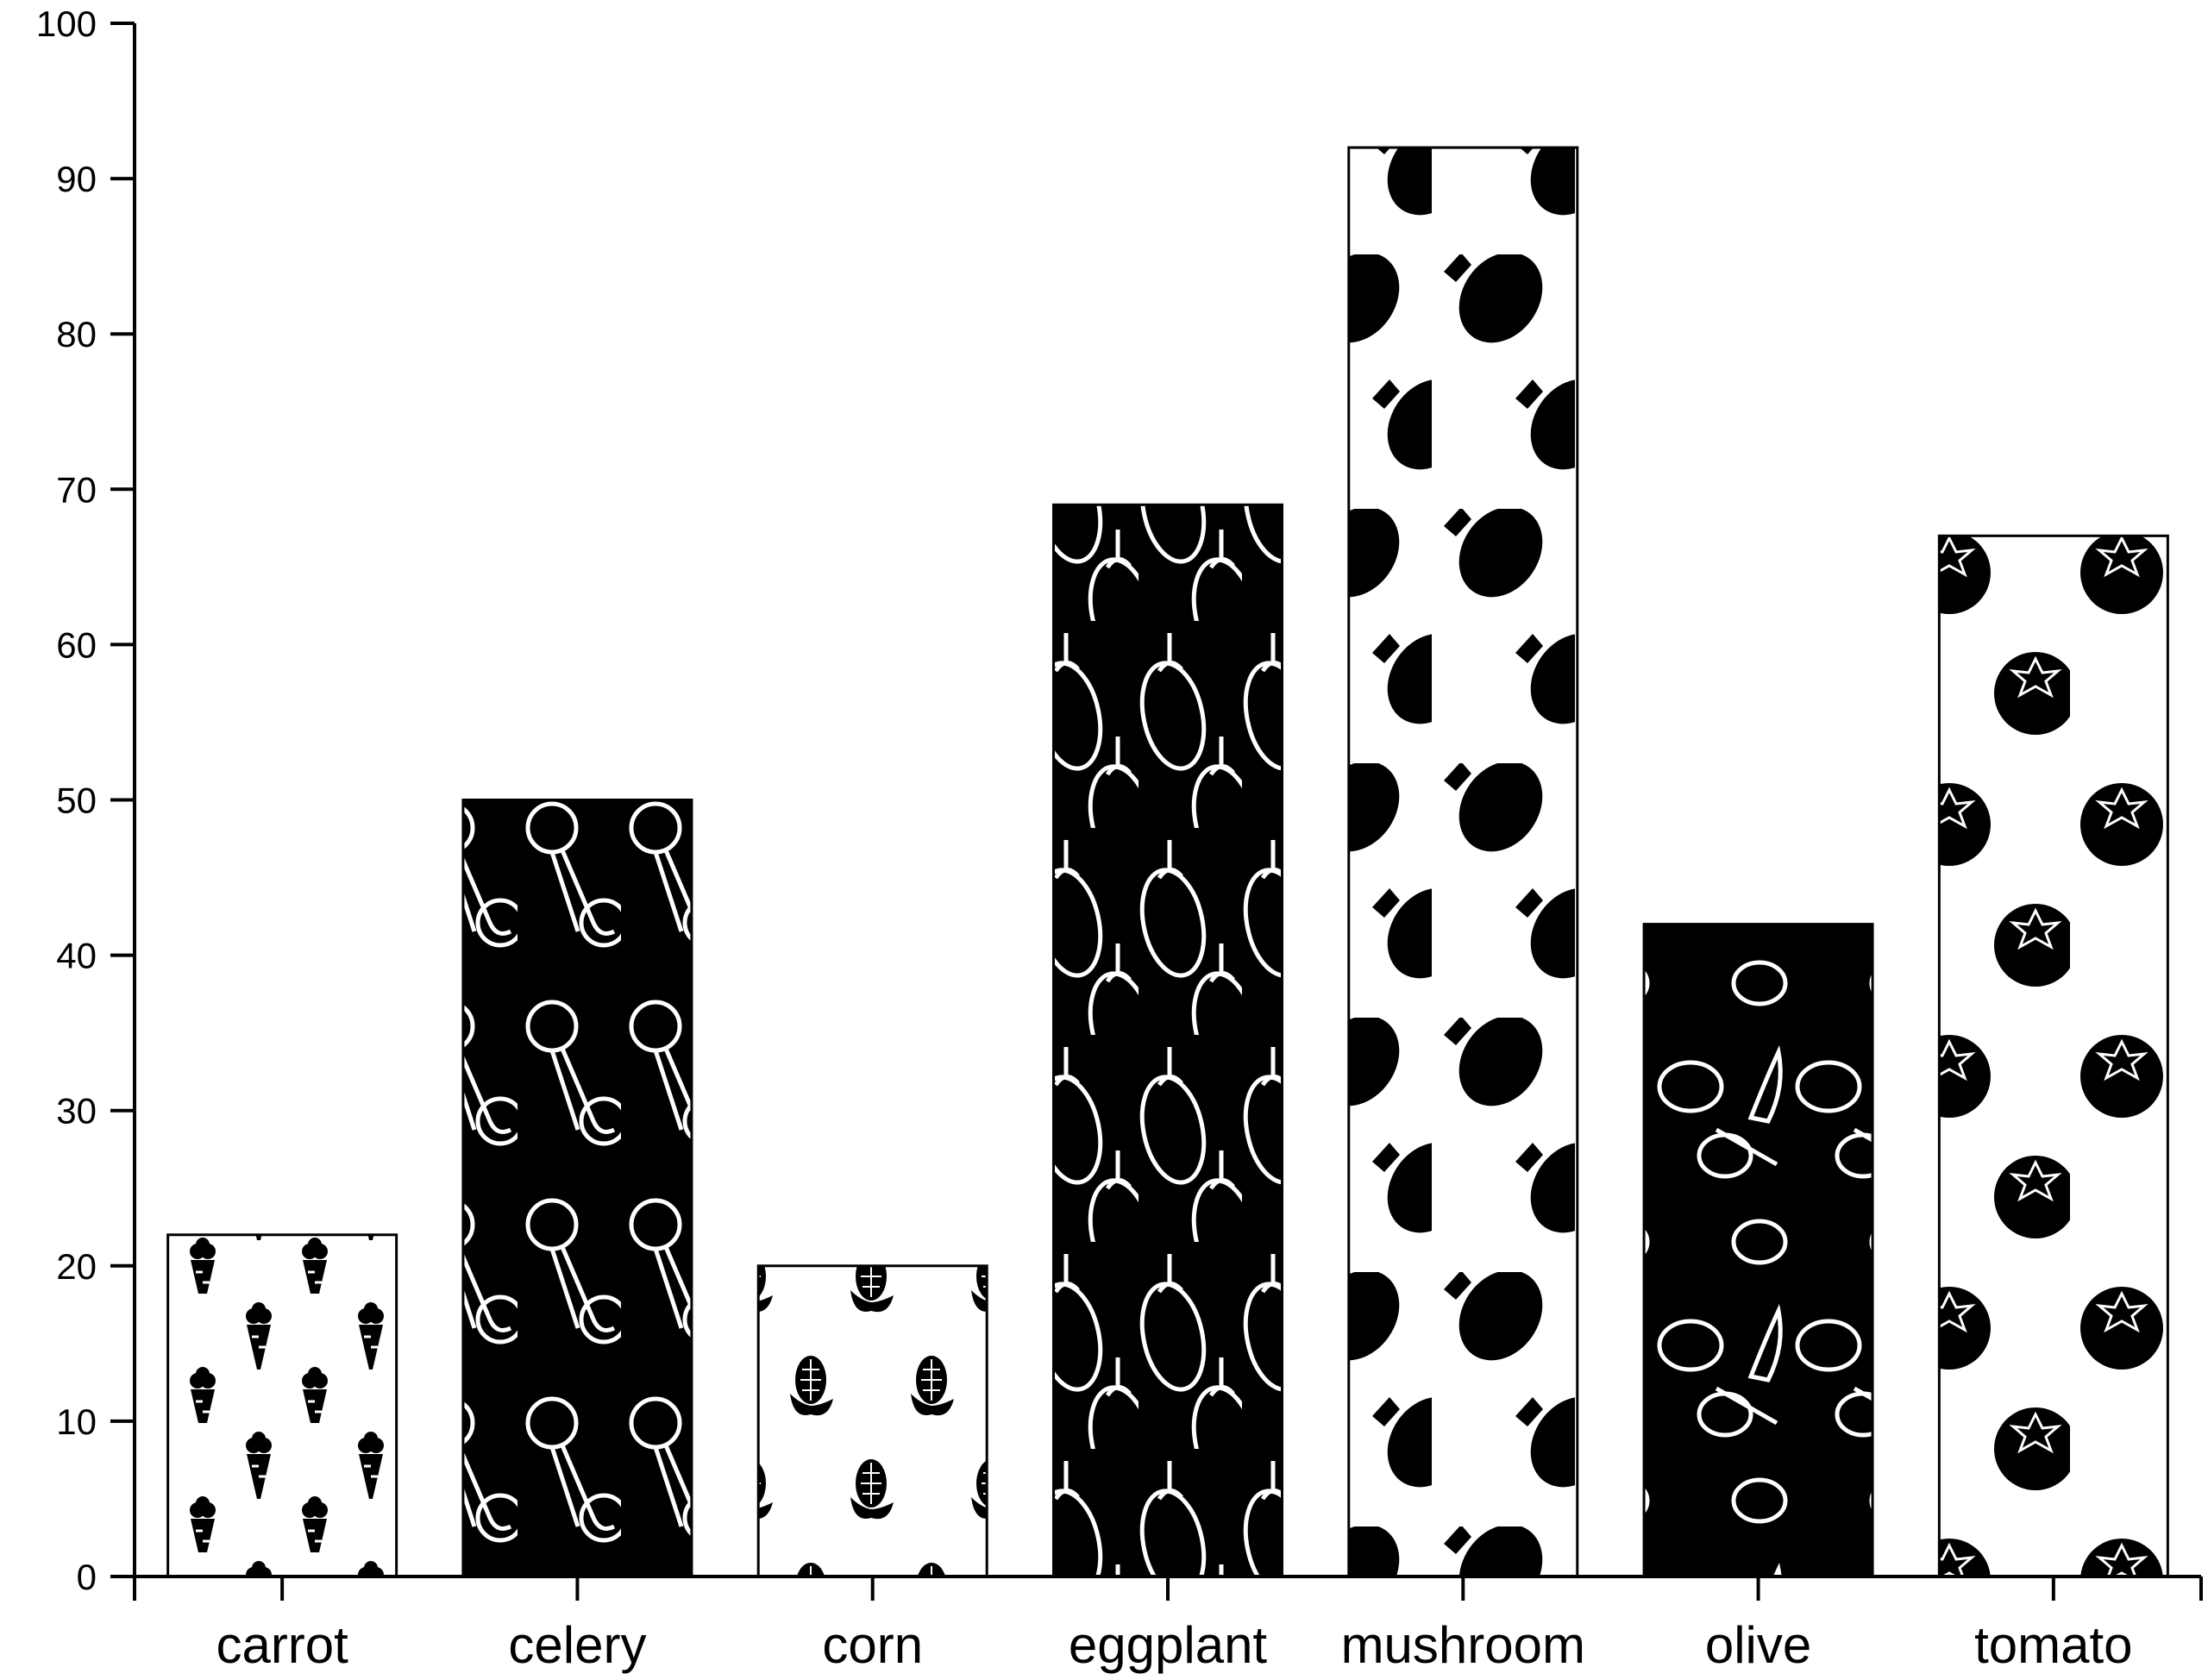 Image resolution: width=2208 pixels, height=1680 pixels. Describe the element at coordinates (282, 1406) in the screenshot. I see `bar-carrot` at that location.